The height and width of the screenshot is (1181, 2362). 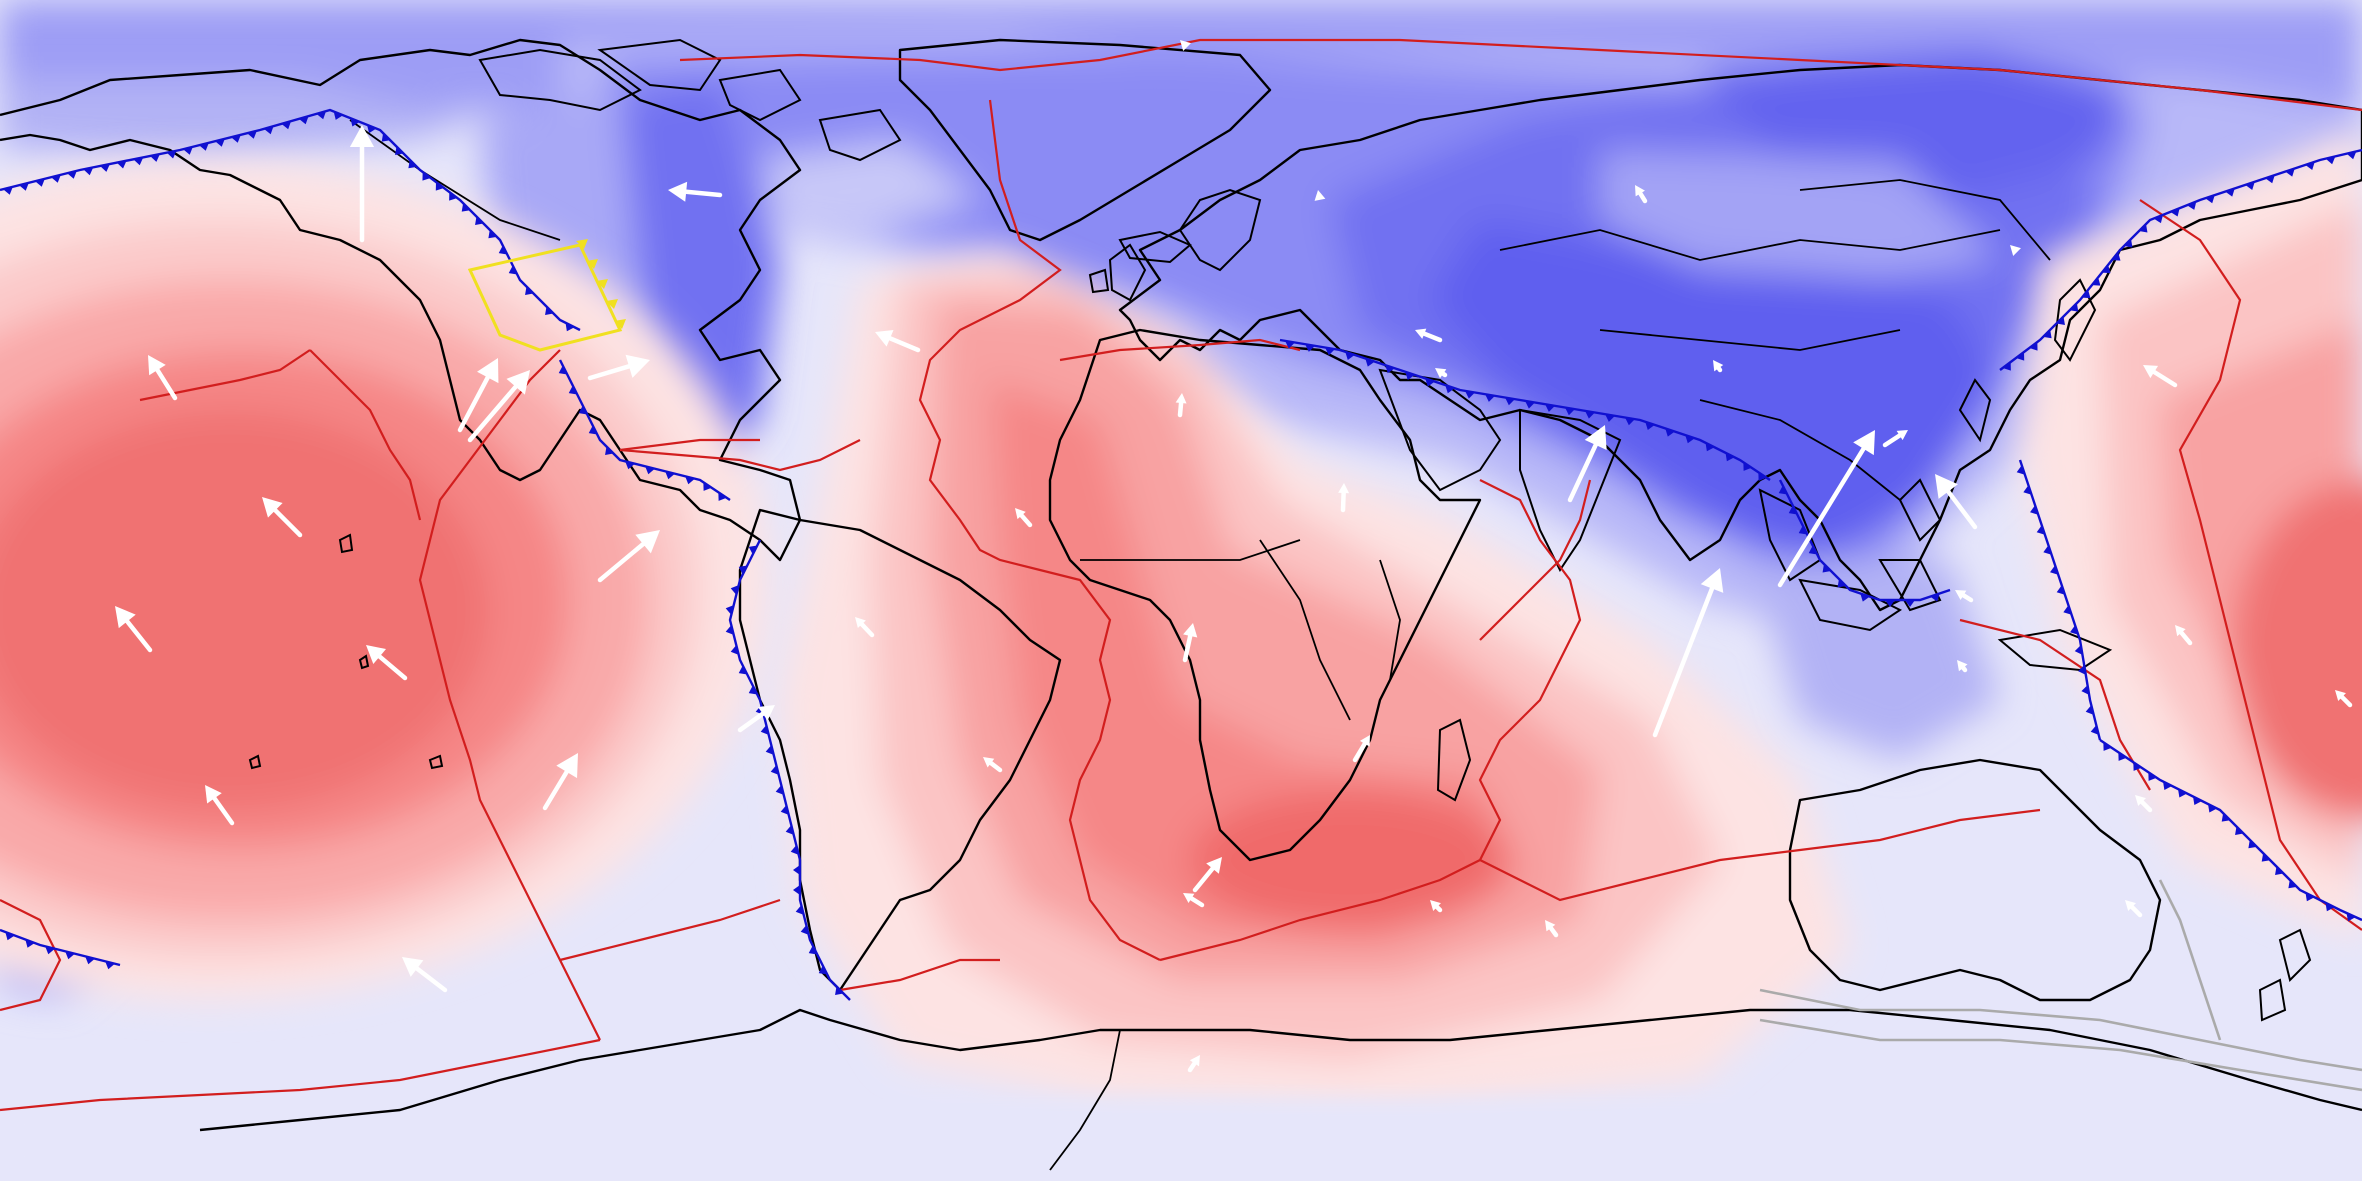 What do you see at coordinates (1085, 140) in the screenshot?
I see `greenland-coastline` at bounding box center [1085, 140].